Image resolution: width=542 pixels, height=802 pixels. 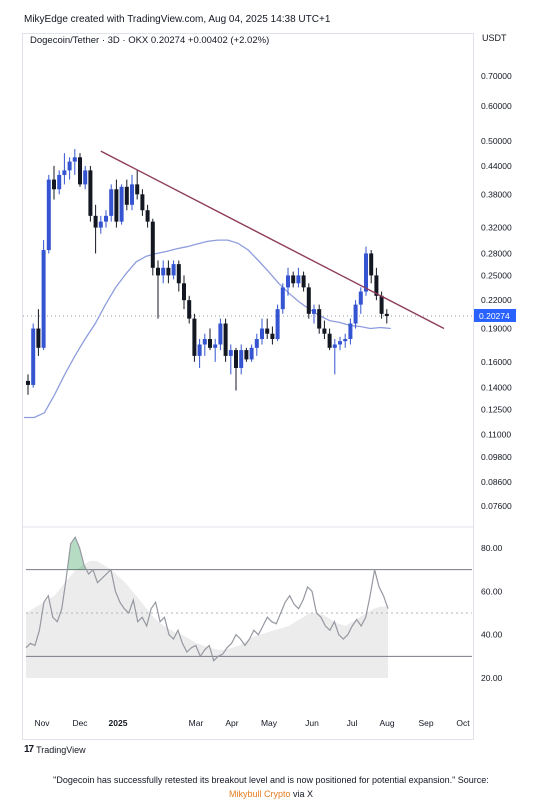 I want to click on rsi-overbought-fill, so click(x=77, y=553).